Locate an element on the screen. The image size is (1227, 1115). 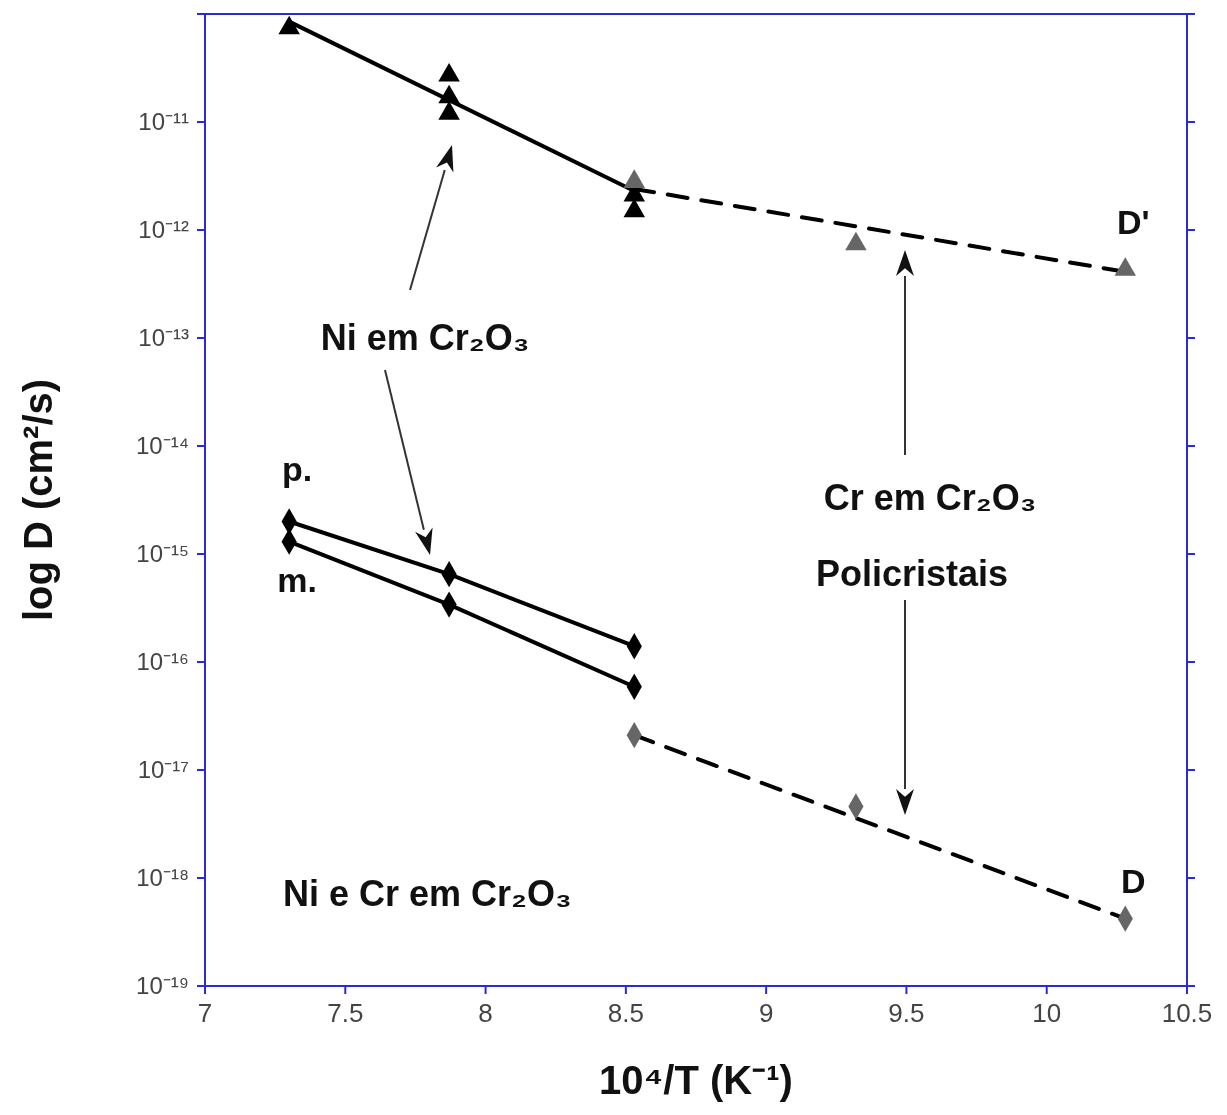
series-label: m. is located at coordinates (297, 579).